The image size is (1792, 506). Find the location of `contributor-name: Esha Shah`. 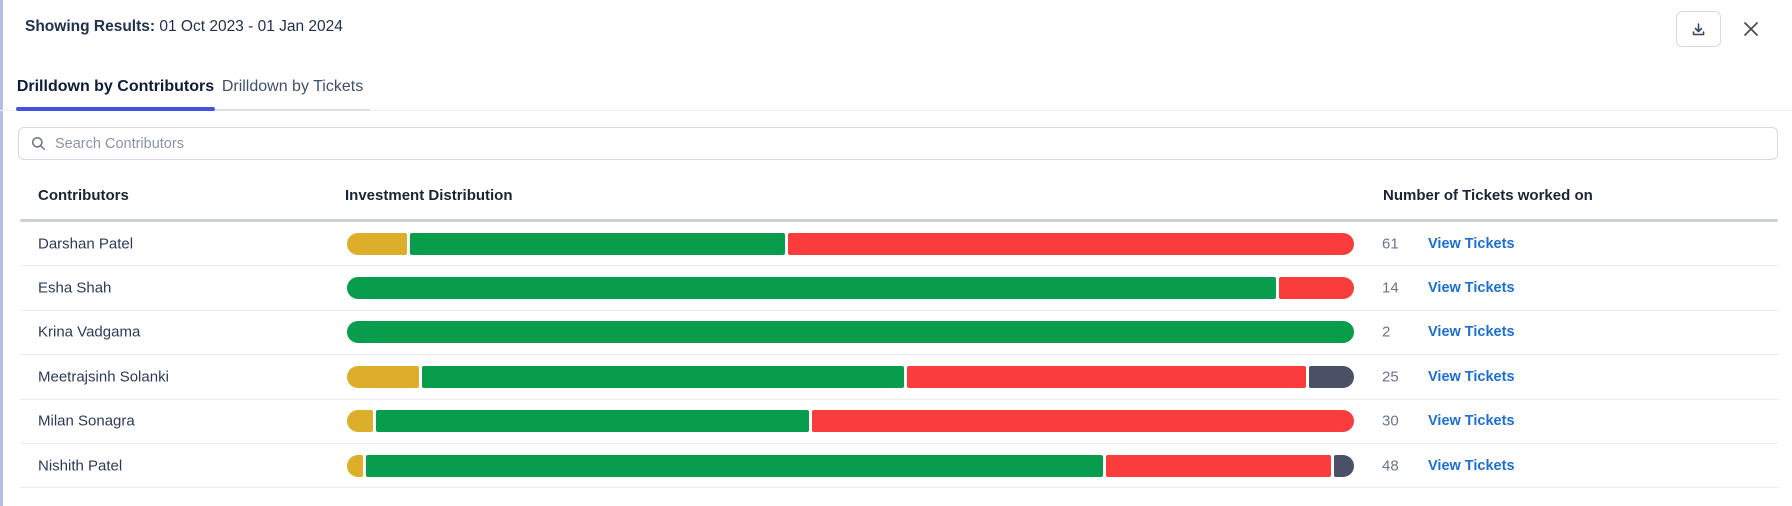

contributor-name: Esha Shah is located at coordinates (75, 288).